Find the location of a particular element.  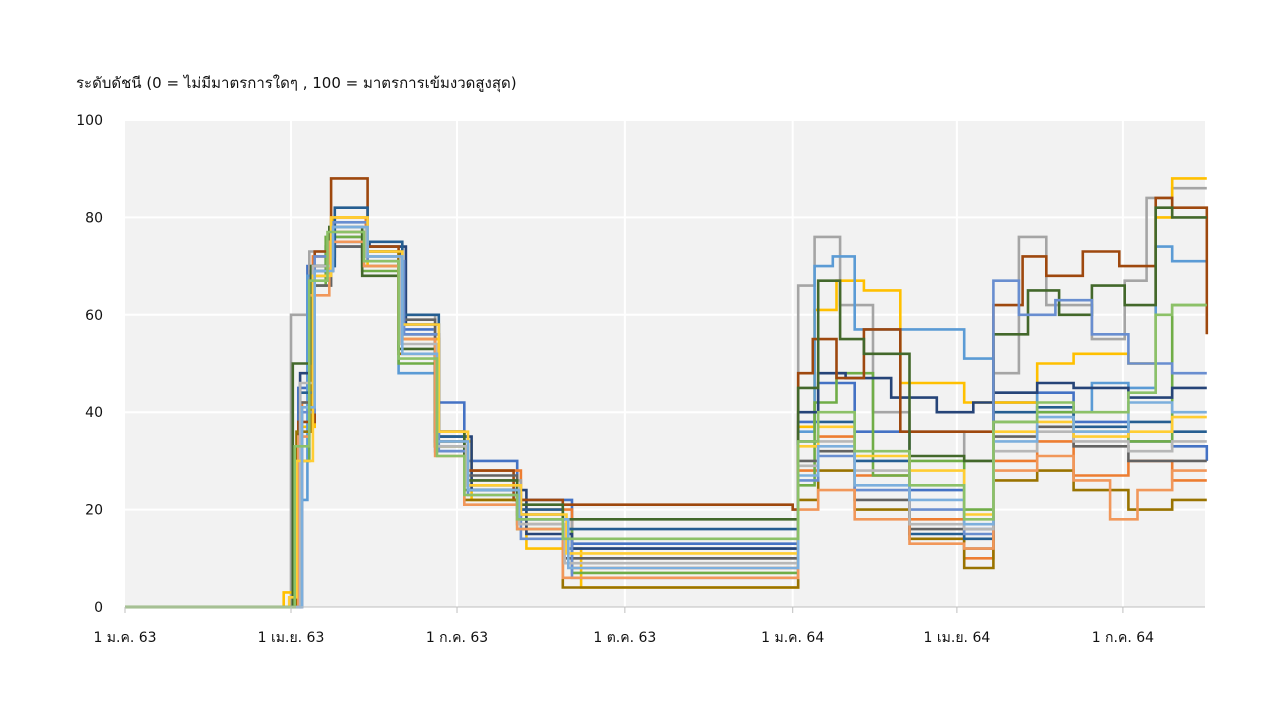

x-tick-label-4: 1 ม.ค. 64 is located at coordinates (792, 638).